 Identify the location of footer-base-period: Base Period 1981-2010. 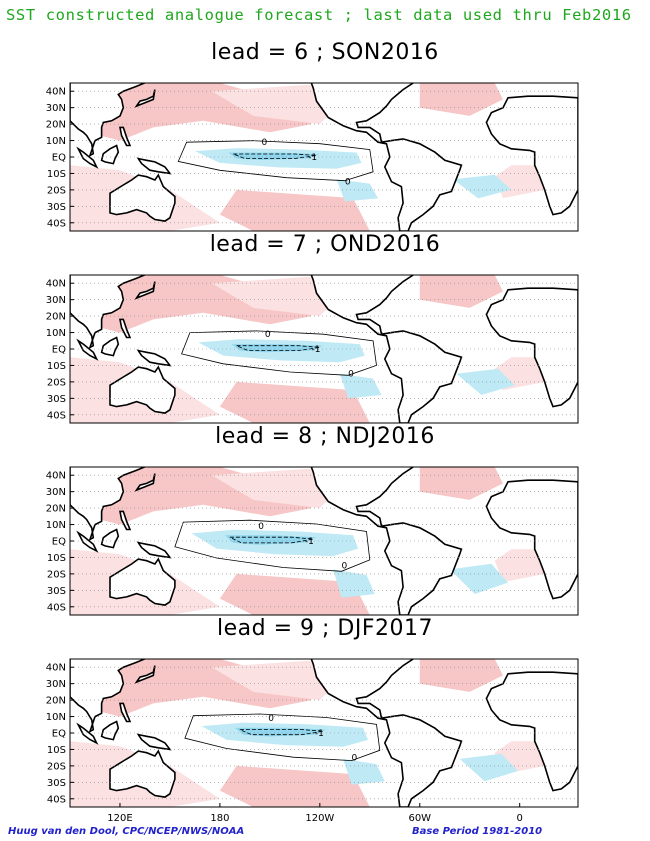
(477, 831).